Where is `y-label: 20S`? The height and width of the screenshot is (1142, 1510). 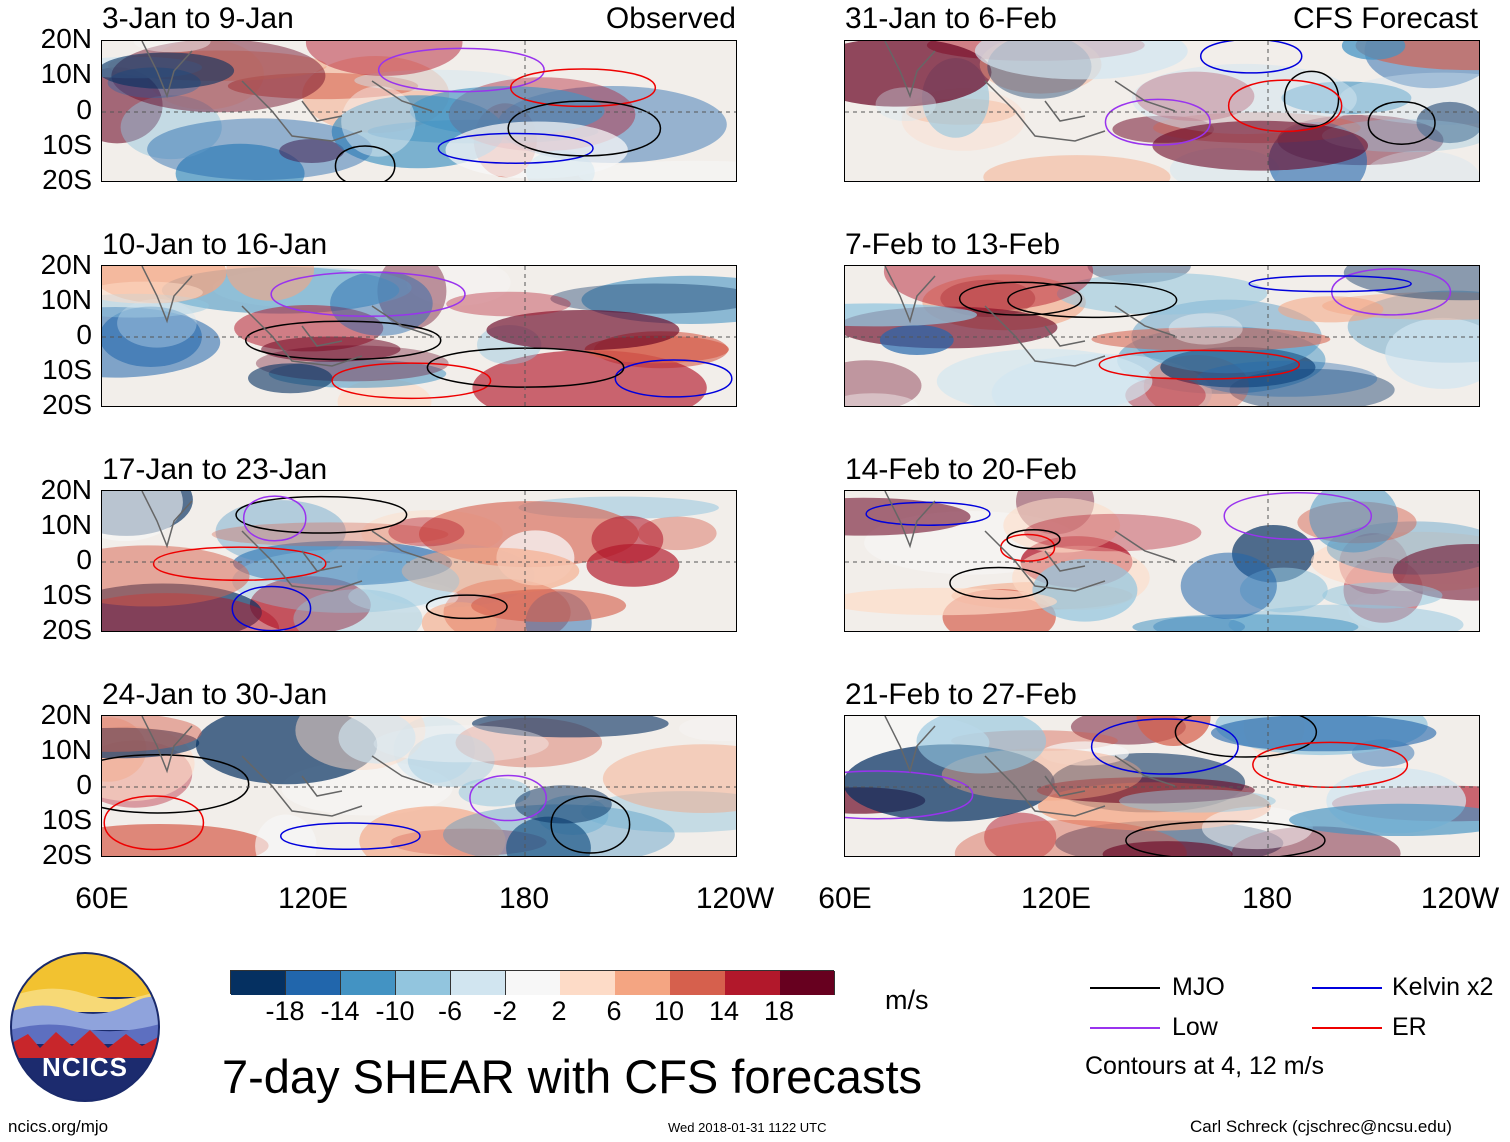
y-label: 20S is located at coordinates (67, 629).